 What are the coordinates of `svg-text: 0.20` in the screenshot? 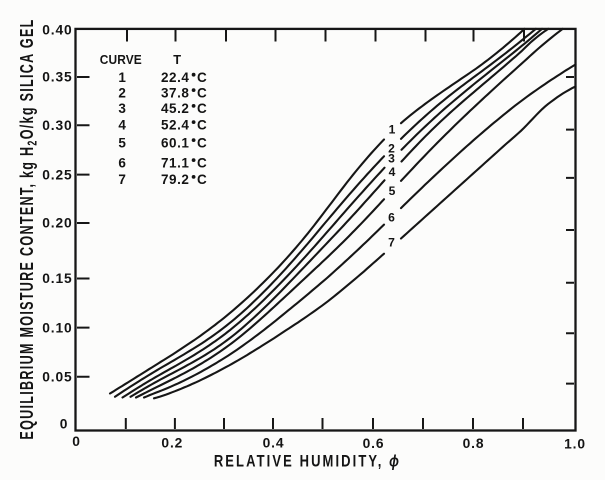 It's located at (57, 223).